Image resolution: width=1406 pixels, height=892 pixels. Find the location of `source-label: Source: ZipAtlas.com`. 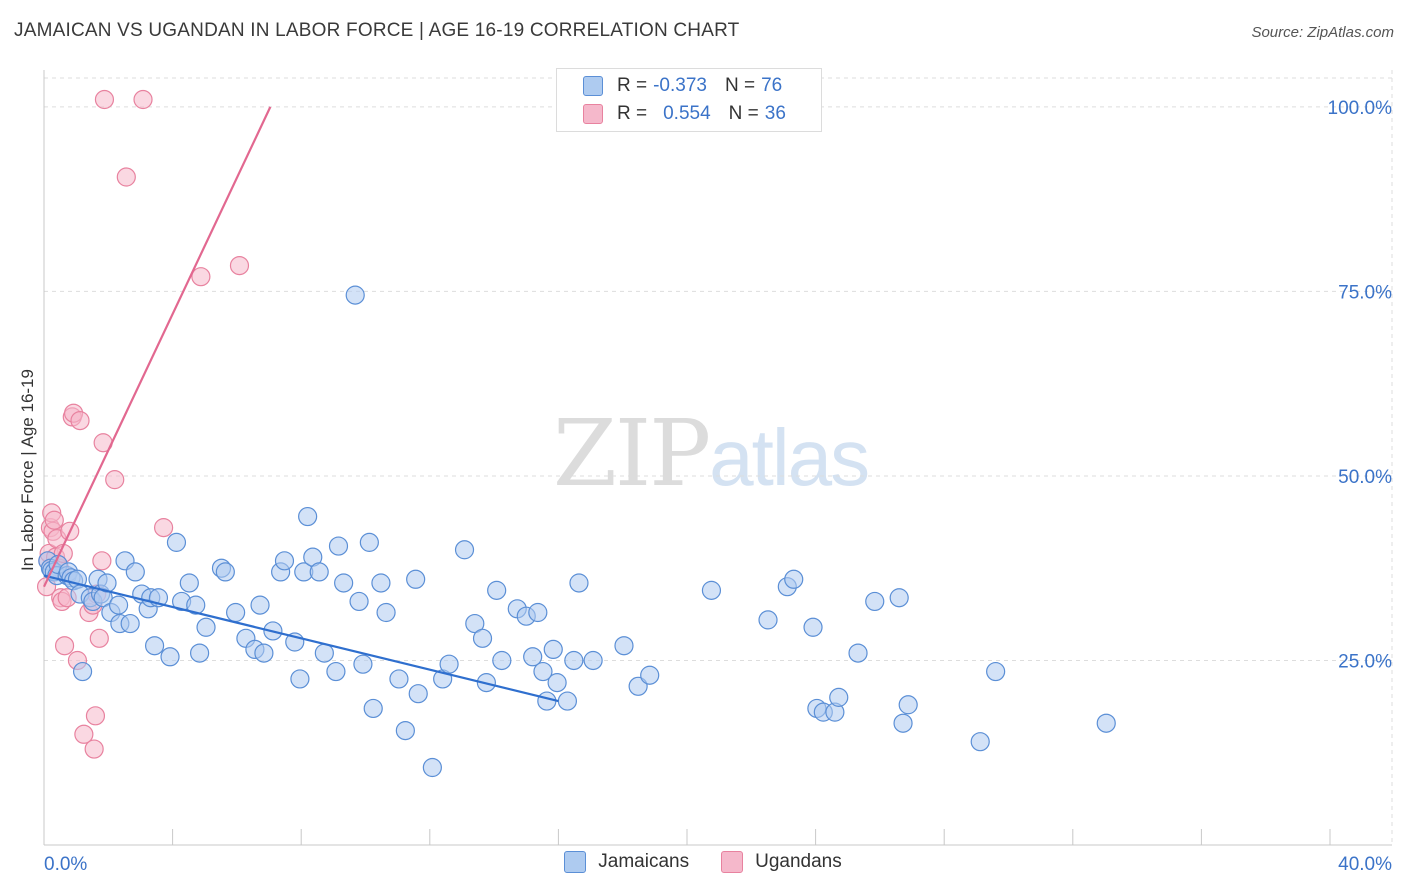

source-label: Source: ZipAtlas.com is located at coordinates (1322, 32).